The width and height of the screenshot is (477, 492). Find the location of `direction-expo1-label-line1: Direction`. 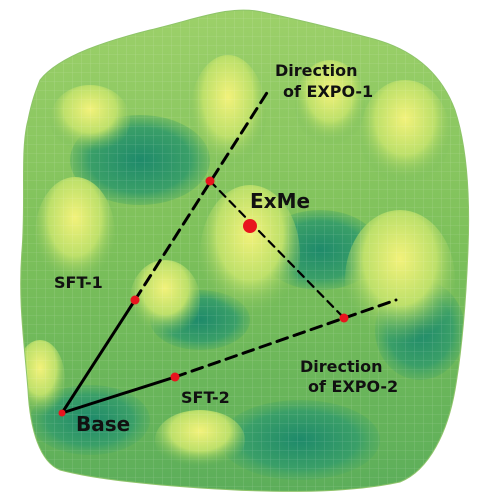

direction-expo1-label-line1: Direction is located at coordinates (316, 70).